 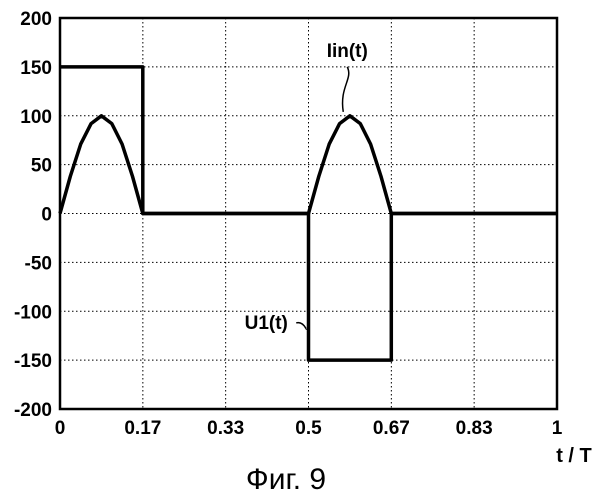 What do you see at coordinates (60, 428) in the screenshot?
I see `x-tick-label: 0` at bounding box center [60, 428].